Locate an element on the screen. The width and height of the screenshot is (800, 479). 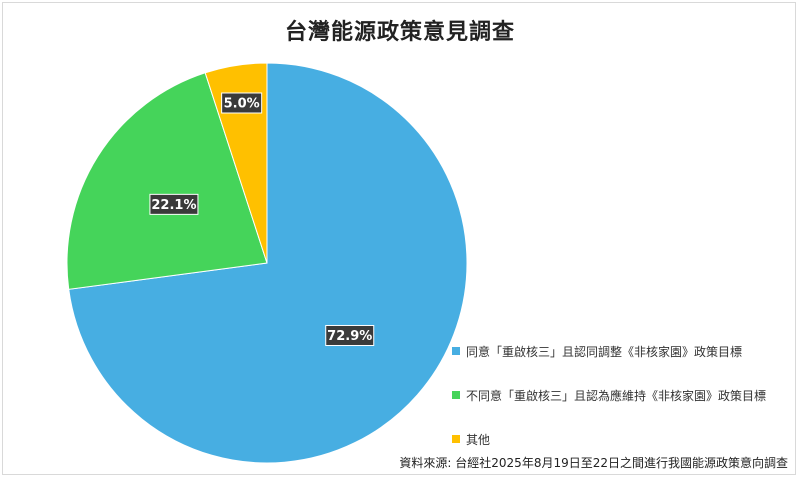
data-label-agree-text: 72.9% is located at coordinates (349, 336).